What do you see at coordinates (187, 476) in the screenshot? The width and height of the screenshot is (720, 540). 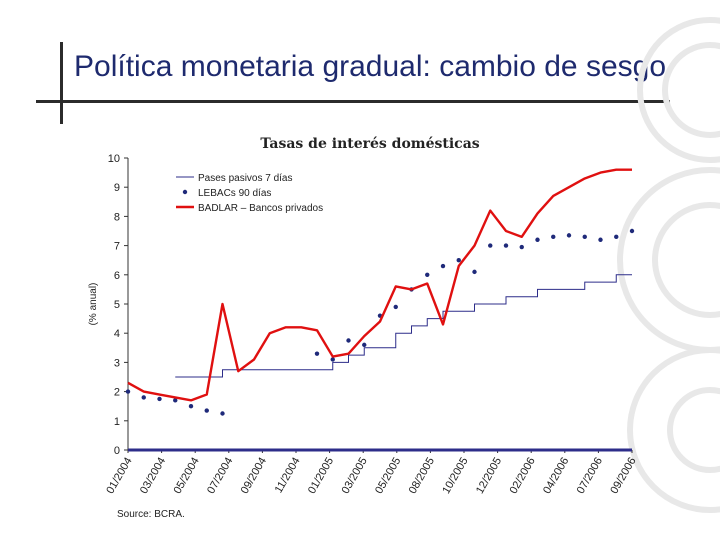 I see `x-tick-label: 05/2004` at bounding box center [187, 476].